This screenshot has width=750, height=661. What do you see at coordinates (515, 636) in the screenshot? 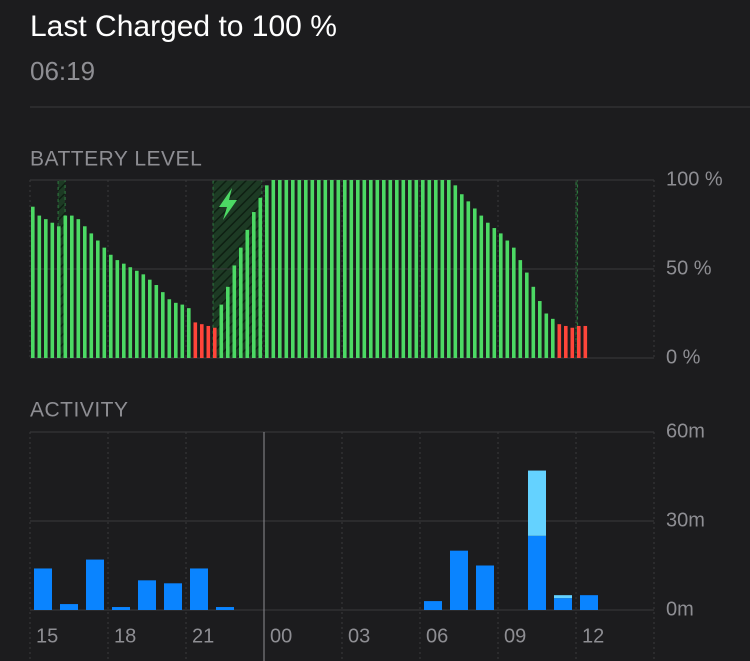
I see `x-tick-label: 09` at bounding box center [515, 636].